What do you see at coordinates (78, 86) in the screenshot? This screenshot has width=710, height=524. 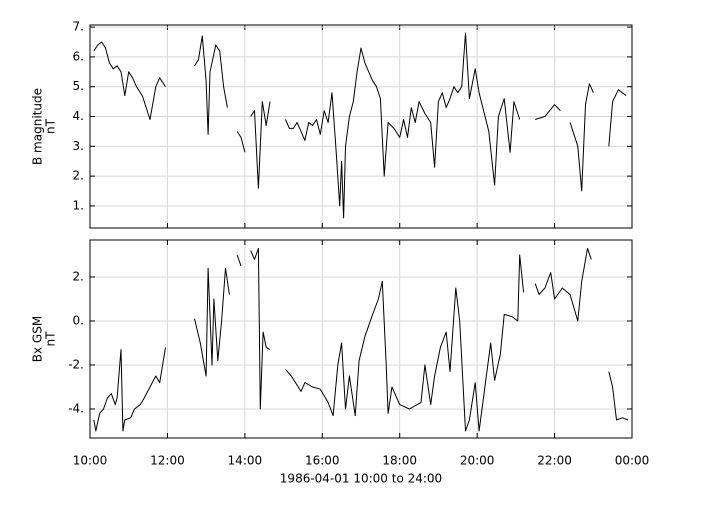 I see `y-tick-label: 5.` at bounding box center [78, 86].